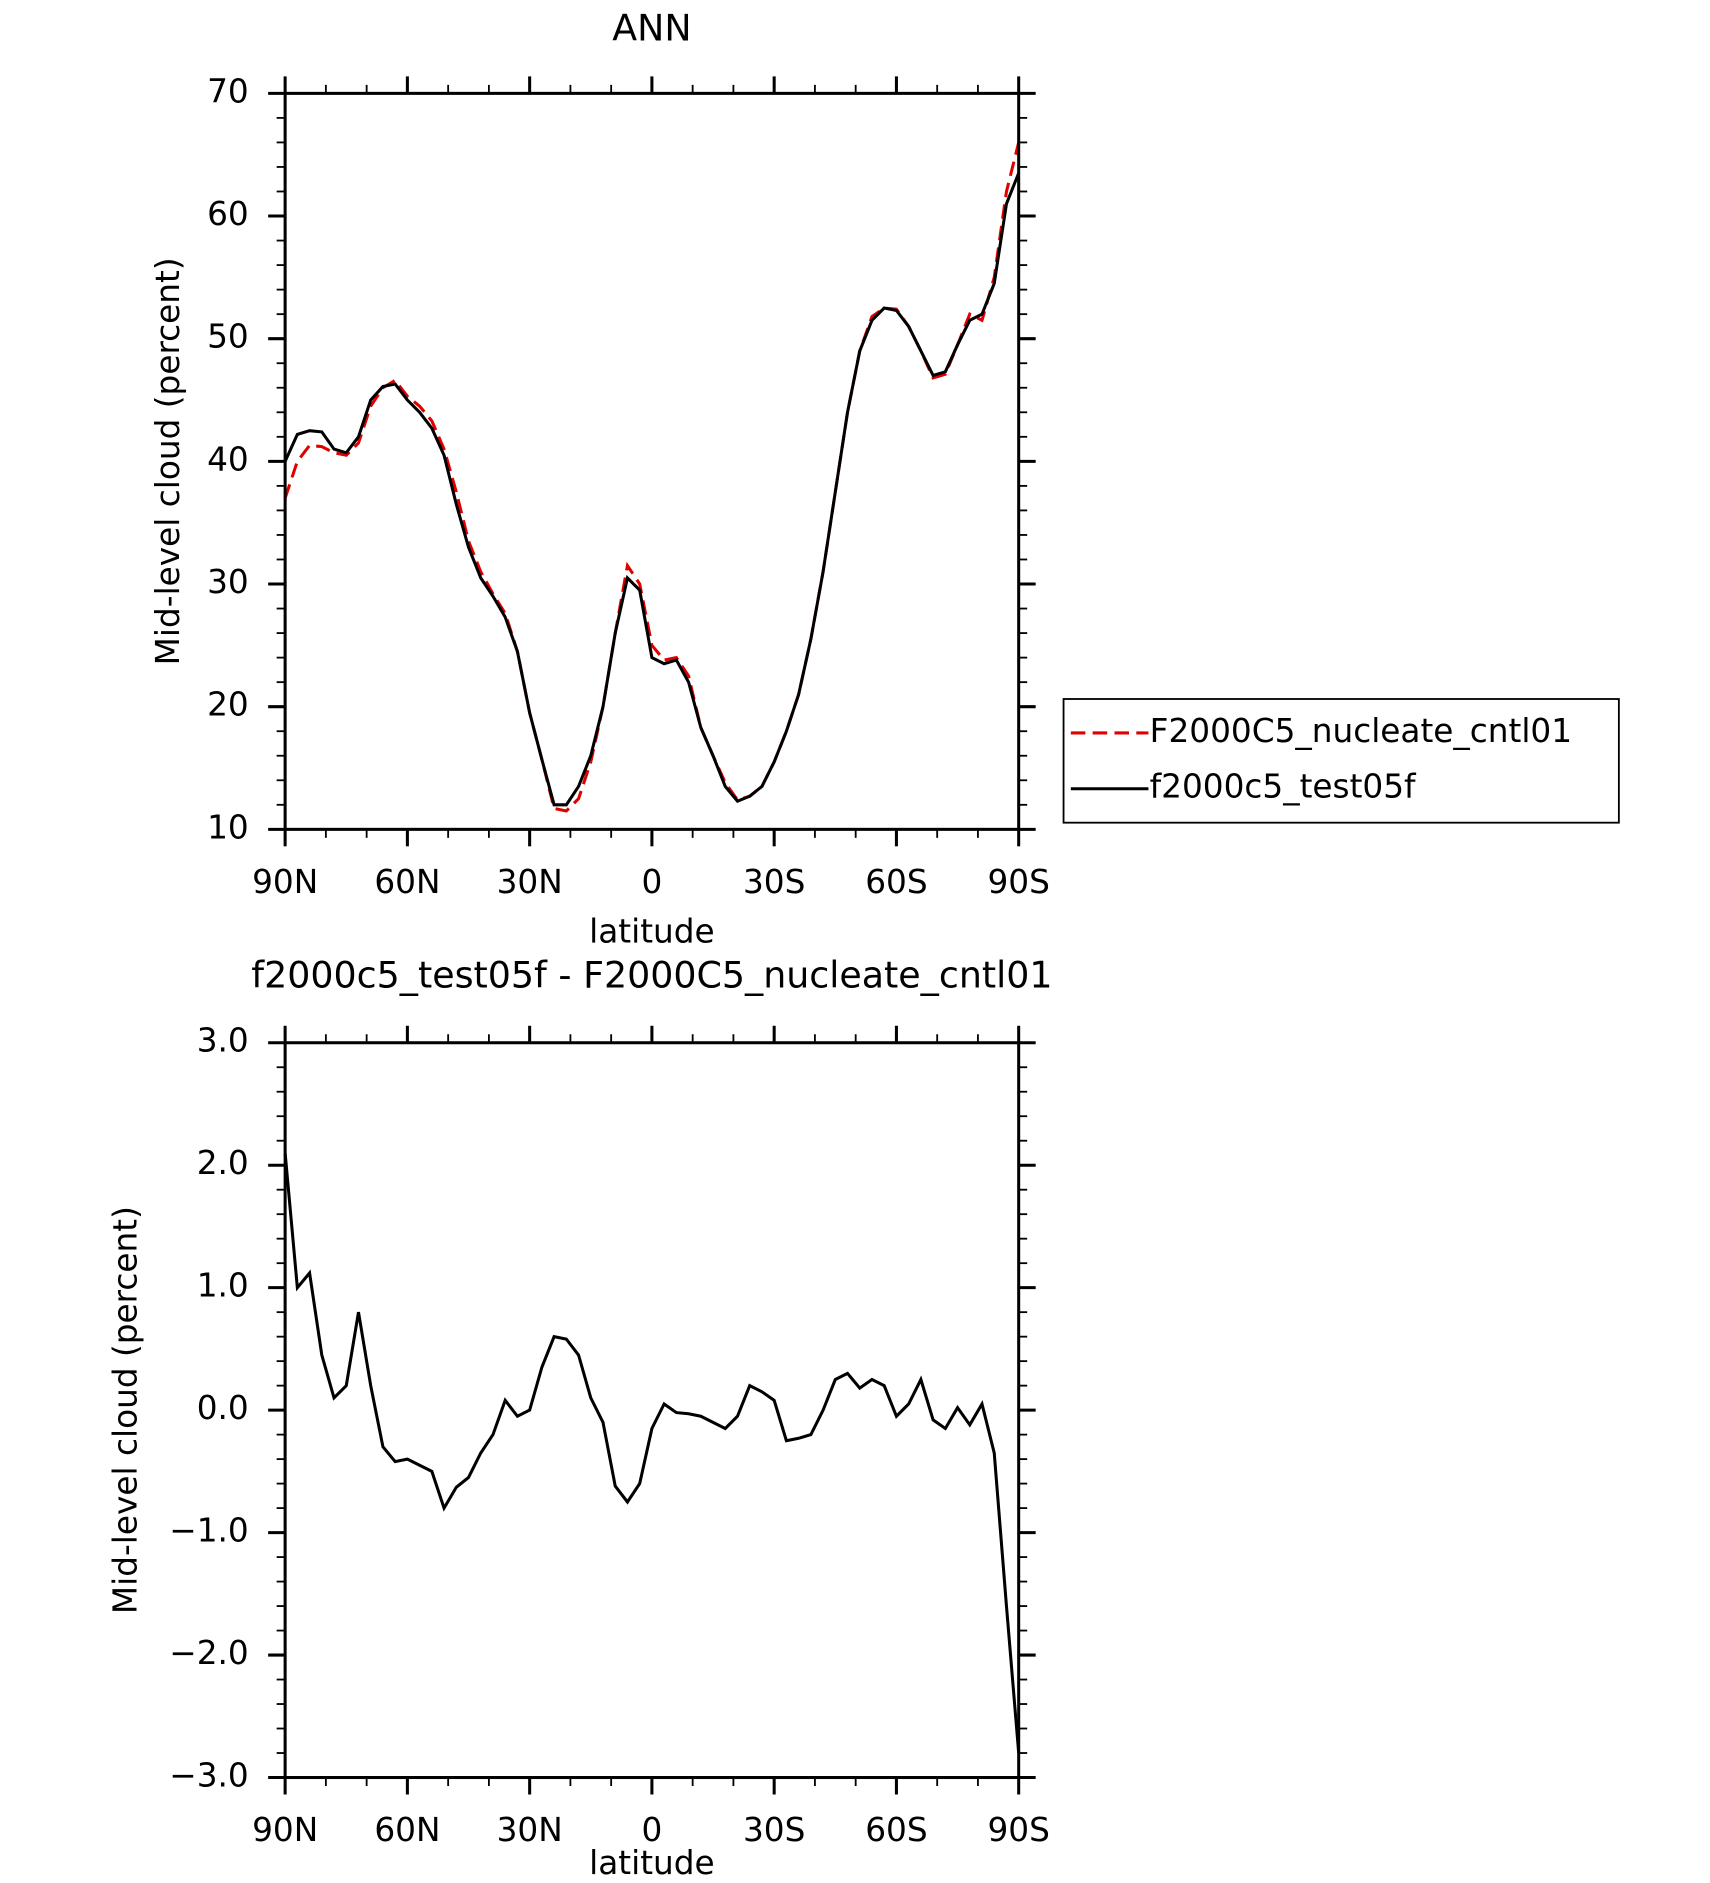  I want to click on legend-label: f2000c5_test05f, so click(1283, 787).